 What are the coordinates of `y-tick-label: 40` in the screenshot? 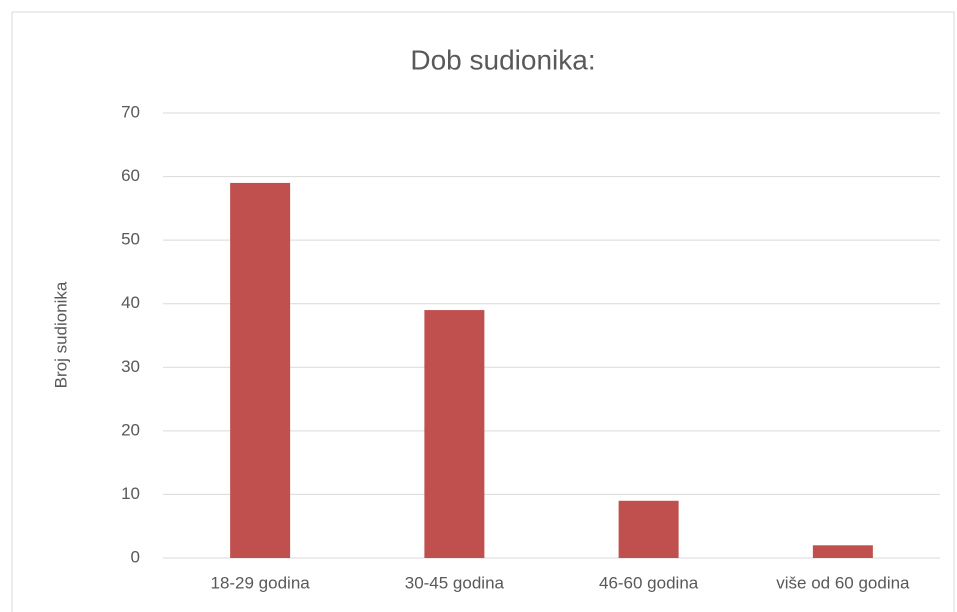 It's located at (130, 302).